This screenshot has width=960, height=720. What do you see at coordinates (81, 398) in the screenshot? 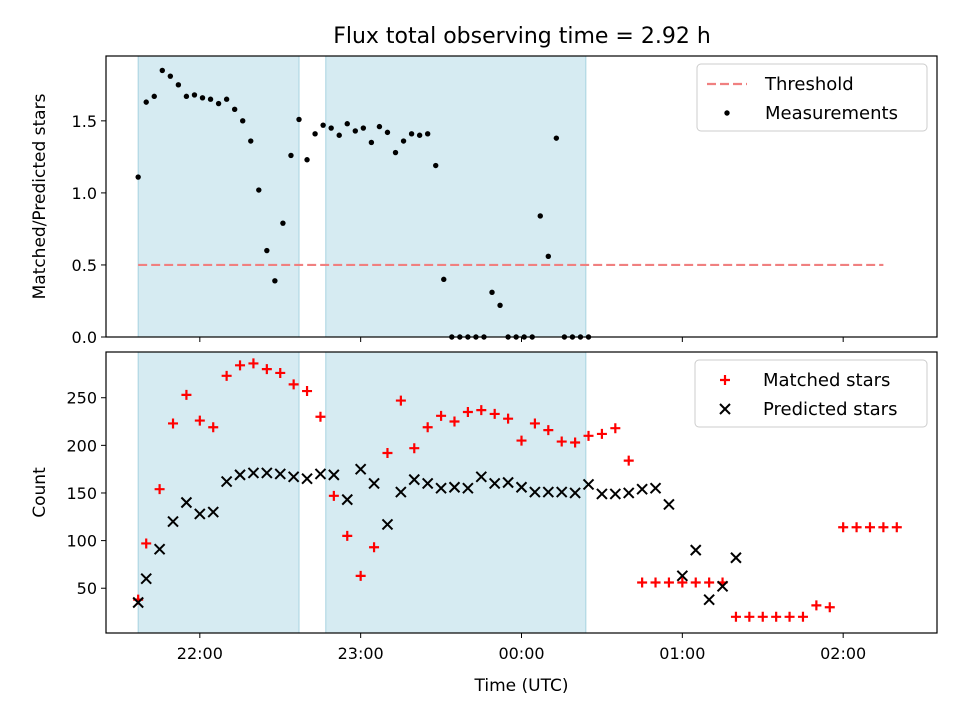
I see `y-tick-label: 250` at bounding box center [81, 398].